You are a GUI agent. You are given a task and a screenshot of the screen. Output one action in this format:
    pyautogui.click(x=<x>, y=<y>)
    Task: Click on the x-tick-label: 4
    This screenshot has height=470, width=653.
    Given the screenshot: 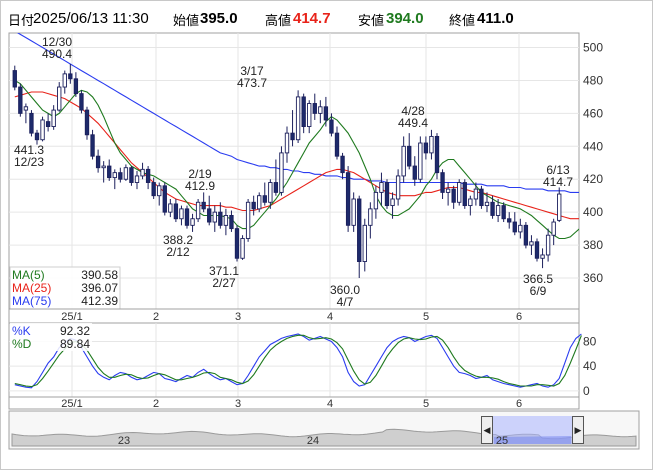 What is the action you would take?
    pyautogui.click(x=330, y=317)
    